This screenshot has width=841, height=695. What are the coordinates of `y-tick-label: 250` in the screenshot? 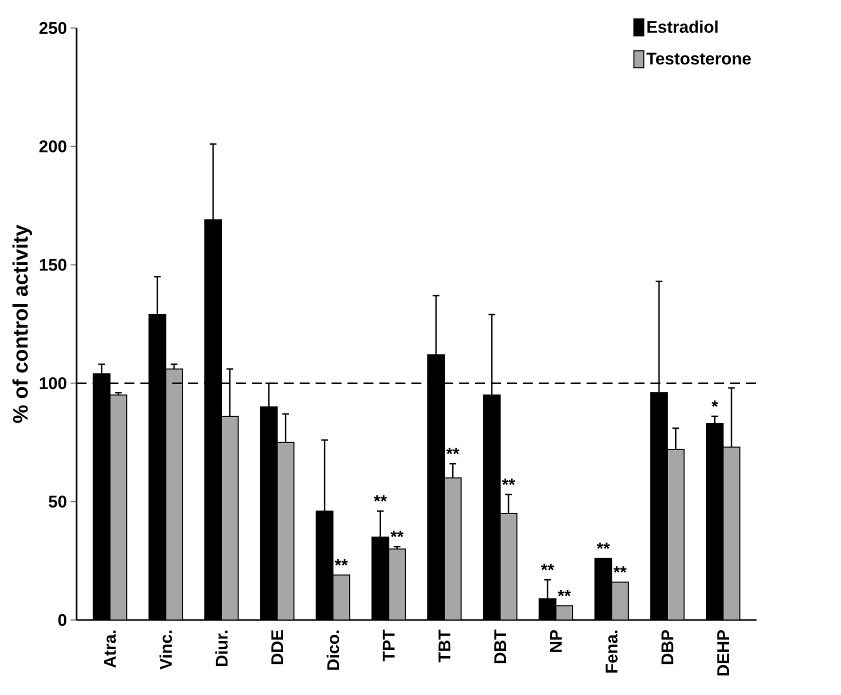 It's located at (52, 28).